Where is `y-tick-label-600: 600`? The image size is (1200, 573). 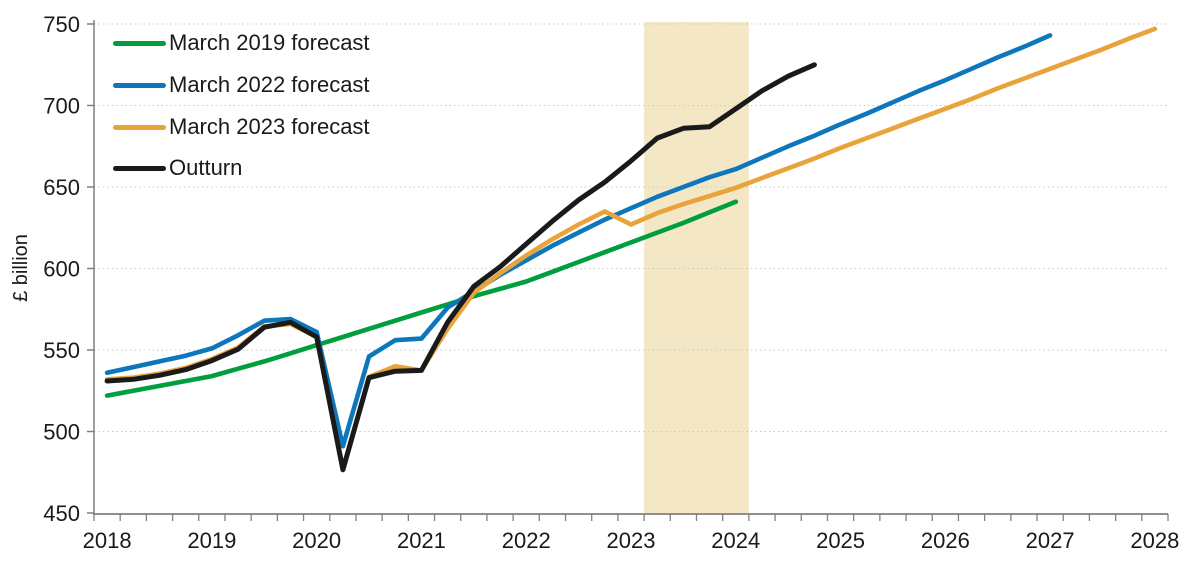 y-tick-label-600: 600 is located at coordinates (61, 269).